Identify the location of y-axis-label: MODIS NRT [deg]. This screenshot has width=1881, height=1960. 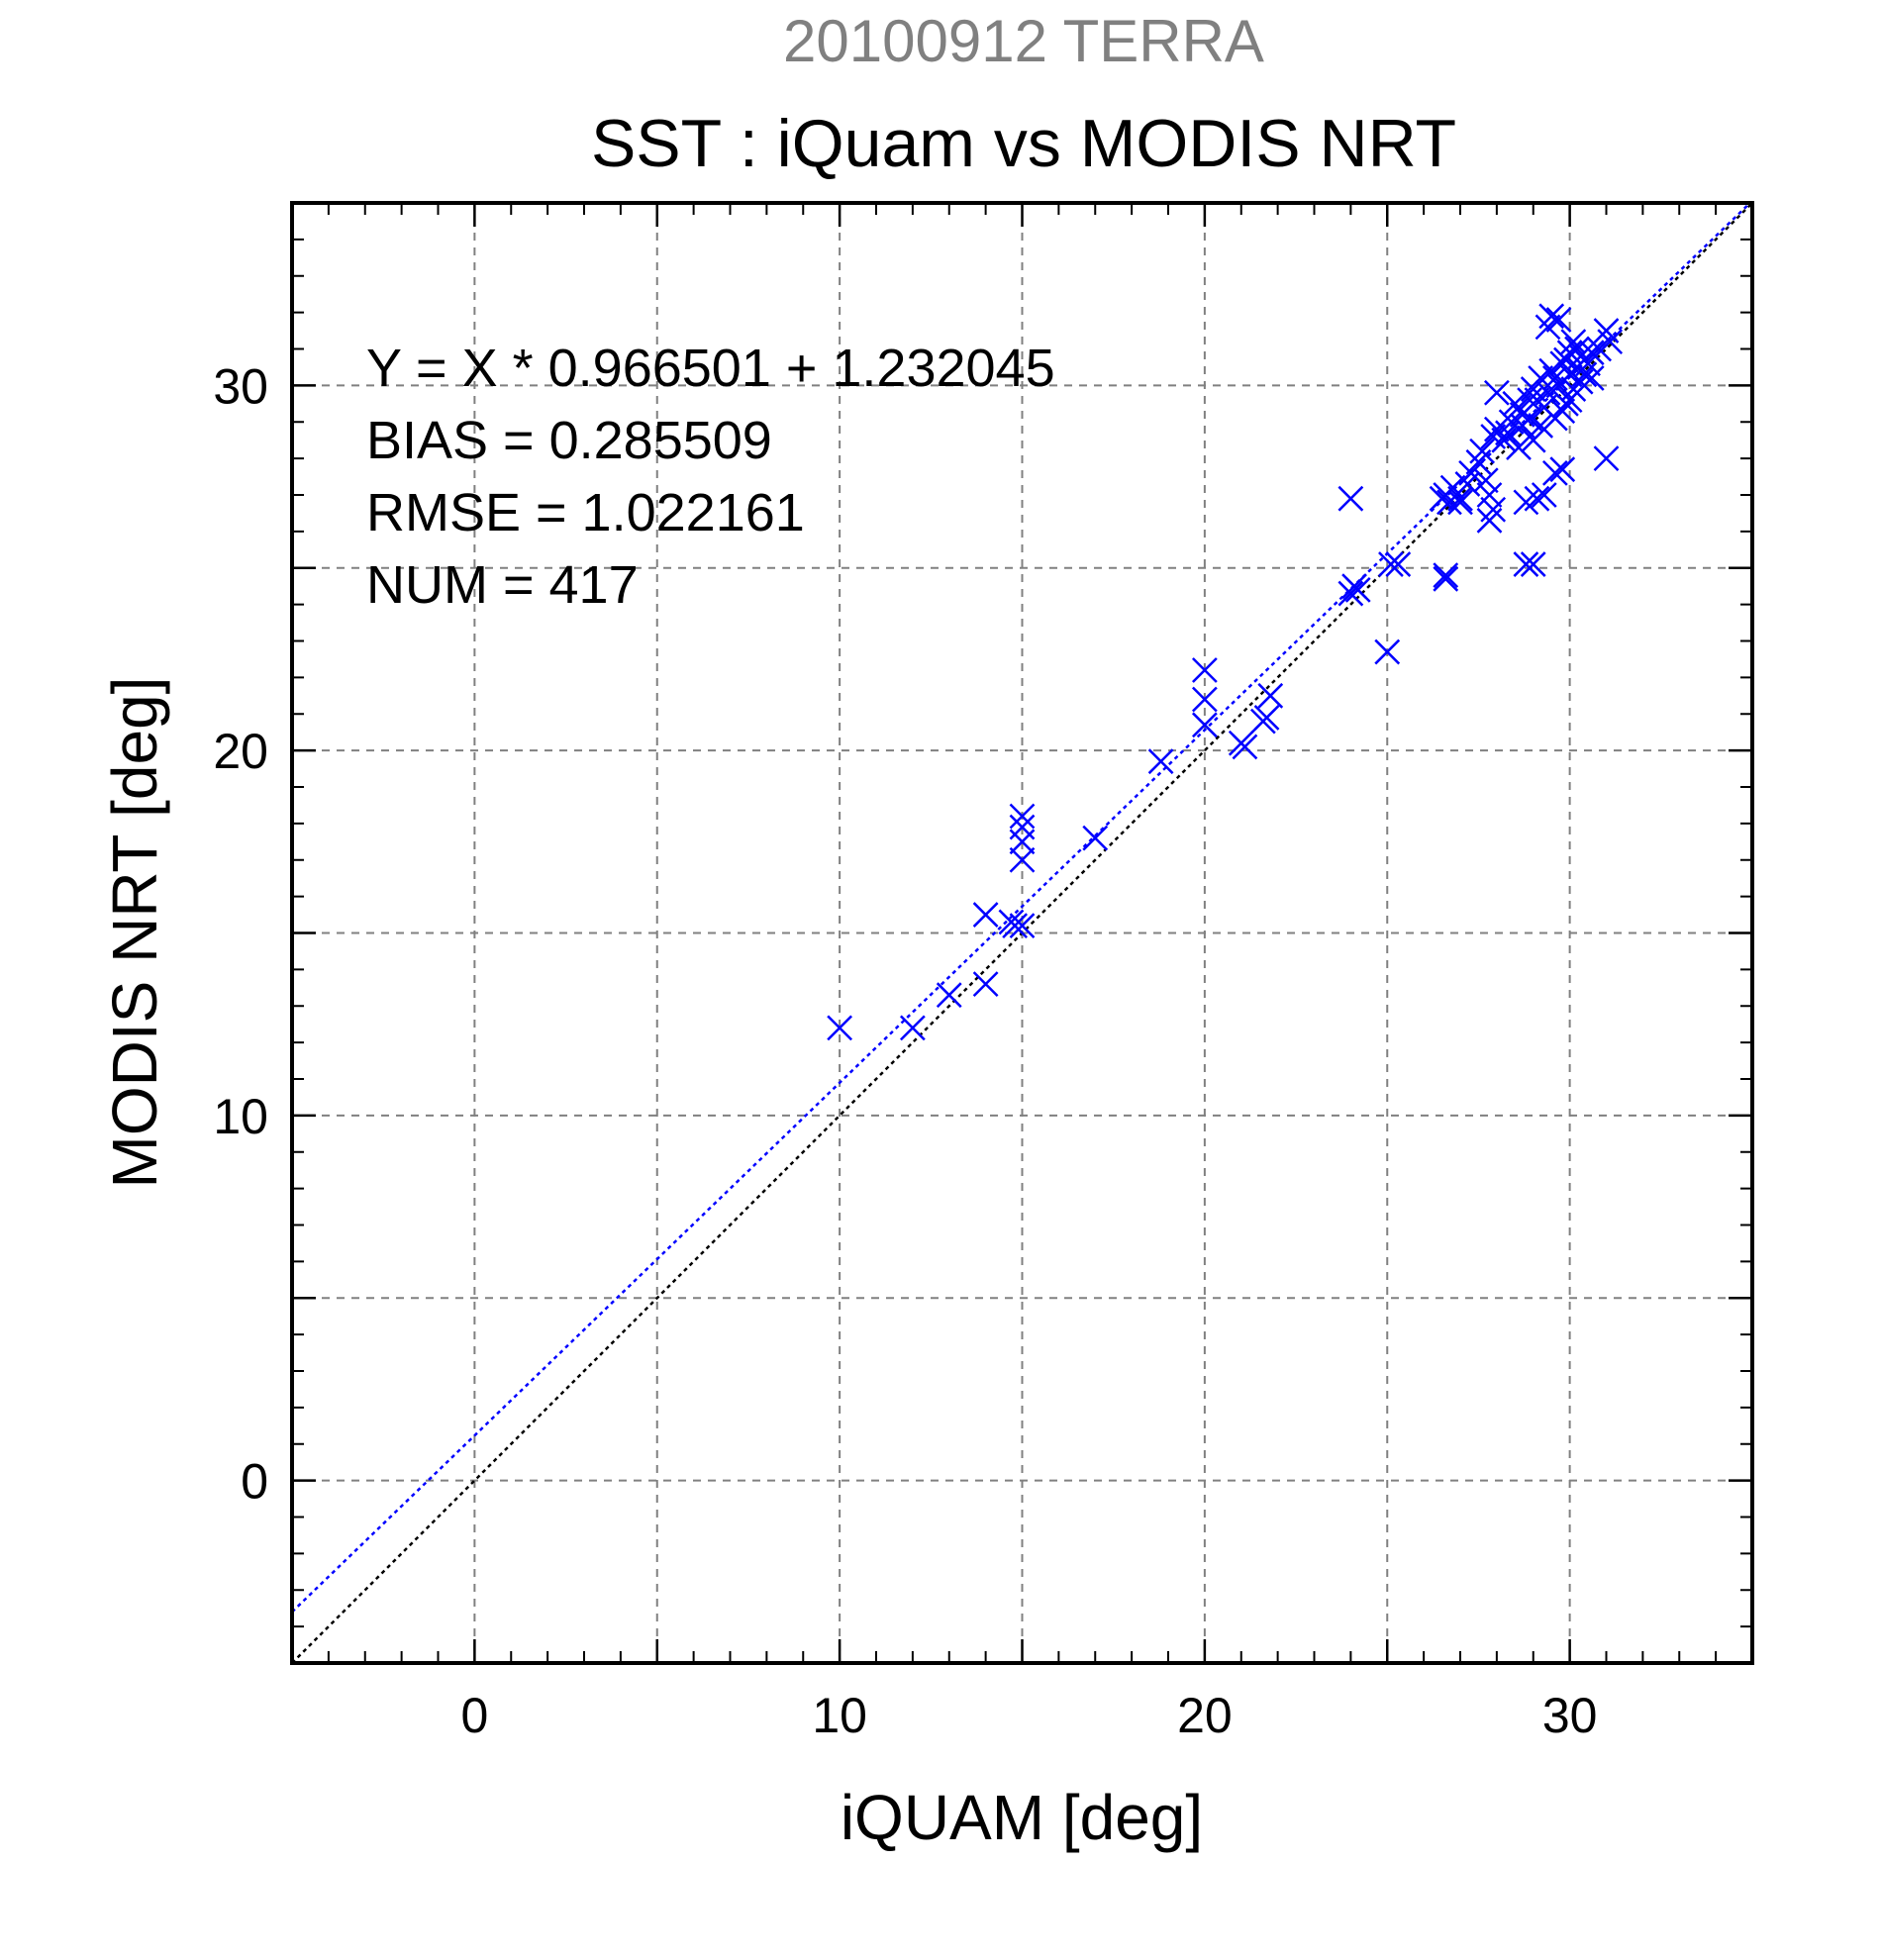
(134, 933).